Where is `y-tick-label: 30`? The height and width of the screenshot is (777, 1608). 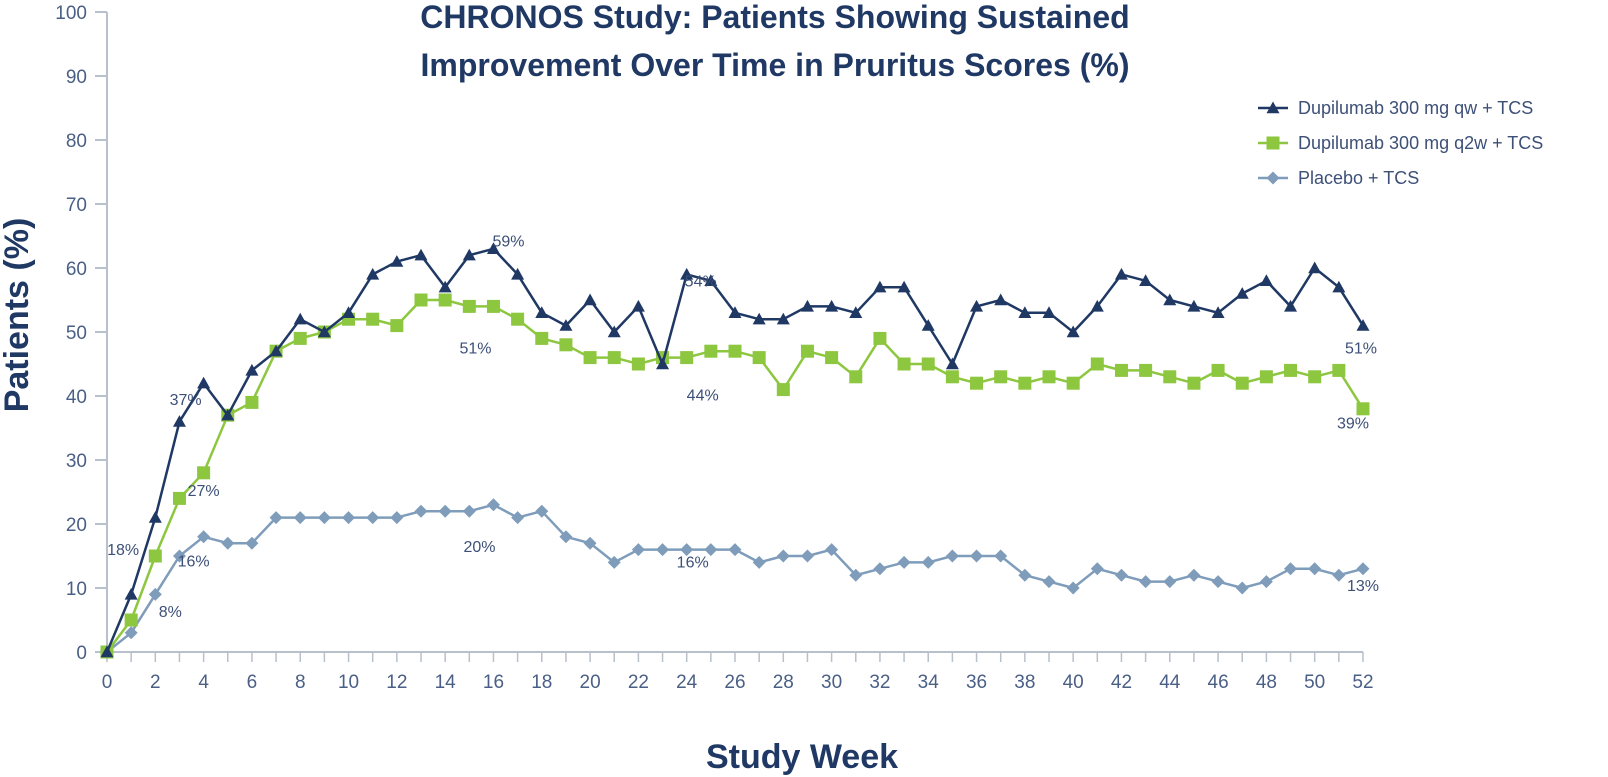 y-tick-label: 30 is located at coordinates (76, 461).